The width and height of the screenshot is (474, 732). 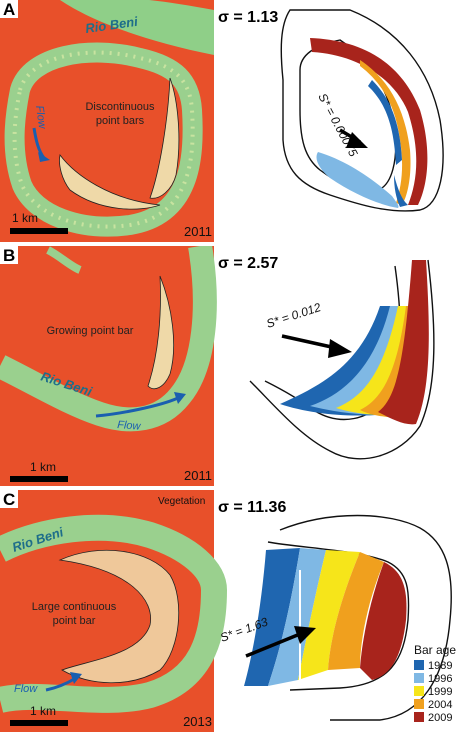 What do you see at coordinates (340, 348) in the screenshot?
I see `s-arrowhead-b` at bounding box center [340, 348].